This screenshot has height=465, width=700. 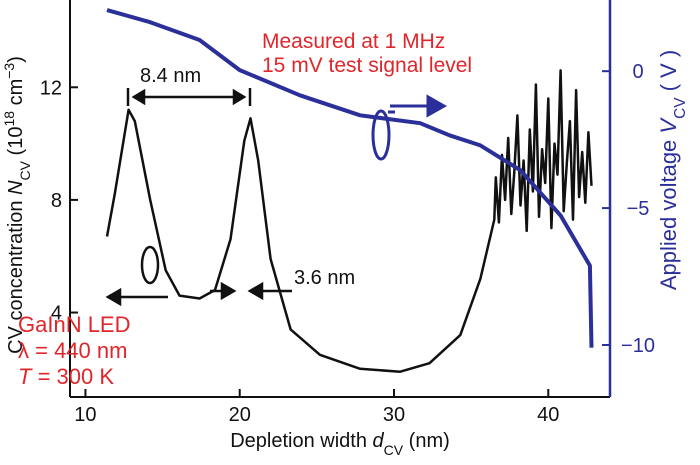 I want to click on y2-axis-label: Applied voltage VCV ( V ), so click(x=672, y=170).